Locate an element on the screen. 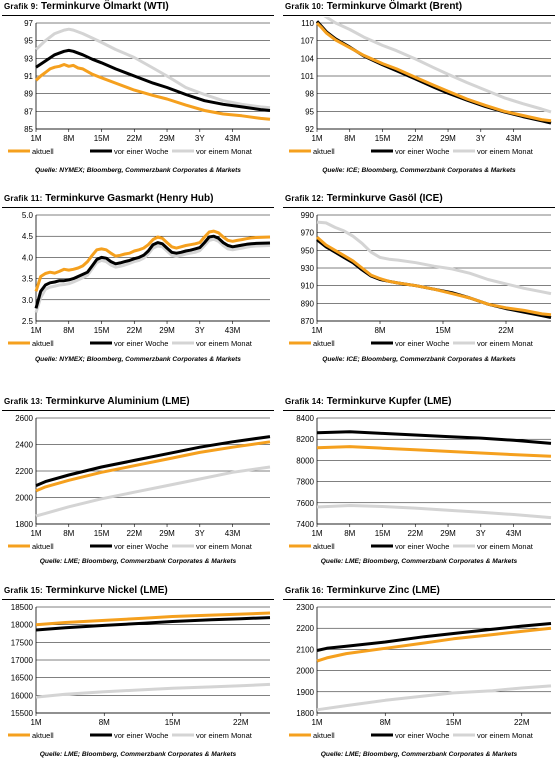  panel-title: Grafik 12: Terminkurve Gasöl (ICE) is located at coordinates (364, 198).